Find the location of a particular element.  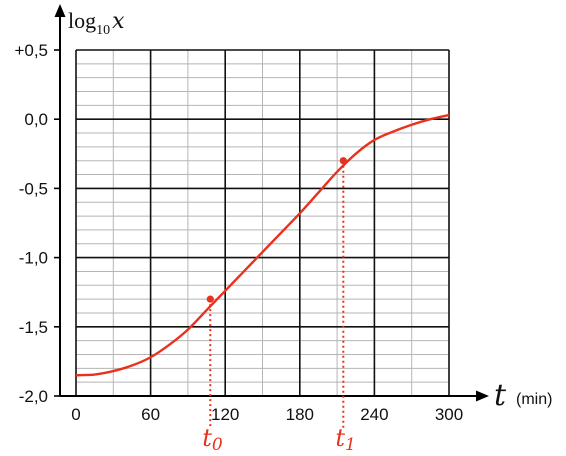

y-axis-label: log10x is located at coordinates (96, 23).